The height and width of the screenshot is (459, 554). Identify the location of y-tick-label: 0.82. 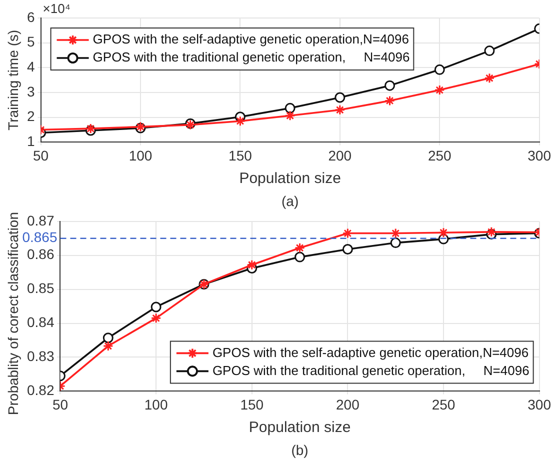
(40, 390).